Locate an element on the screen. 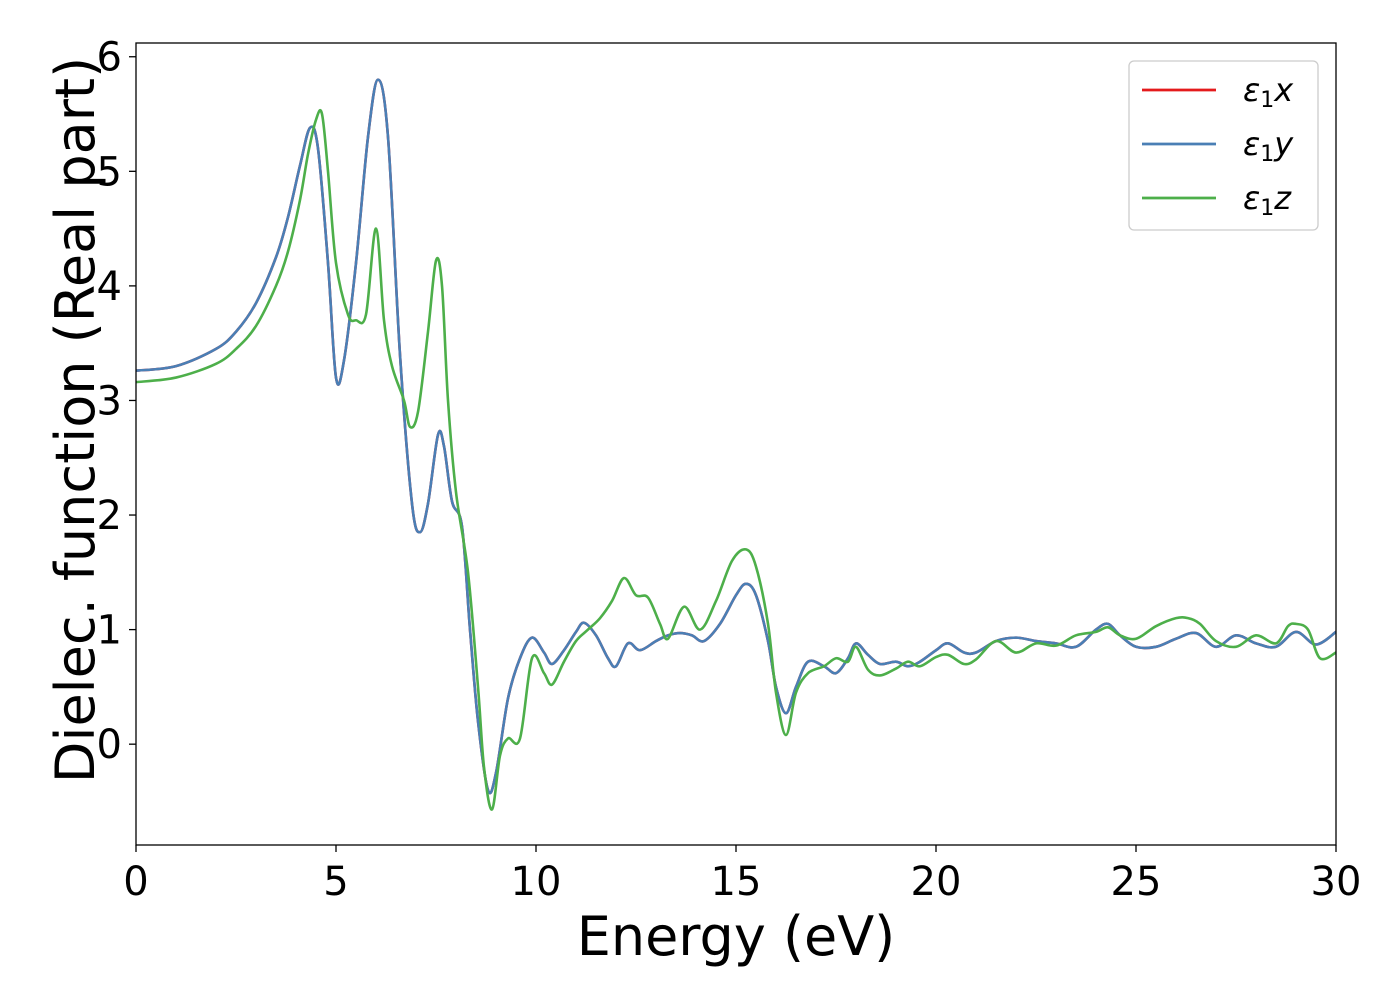 The height and width of the screenshot is (1000, 1400). legend: ε1x ε1y ε1z is located at coordinates (1223, 145).